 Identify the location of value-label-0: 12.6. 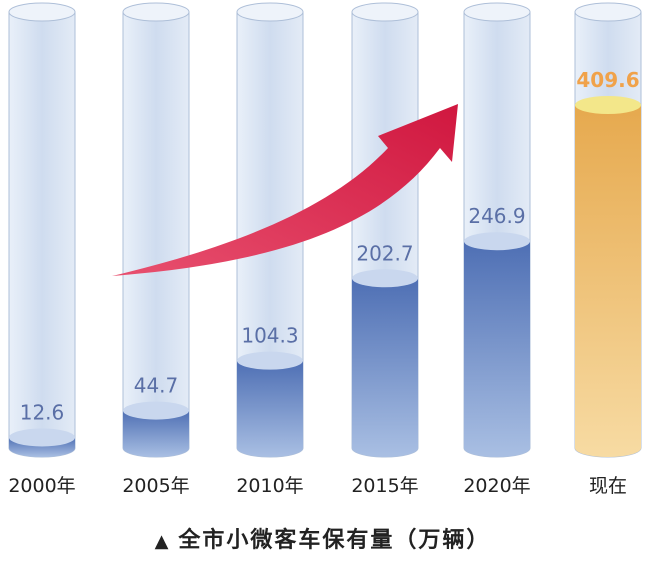
(42, 412).